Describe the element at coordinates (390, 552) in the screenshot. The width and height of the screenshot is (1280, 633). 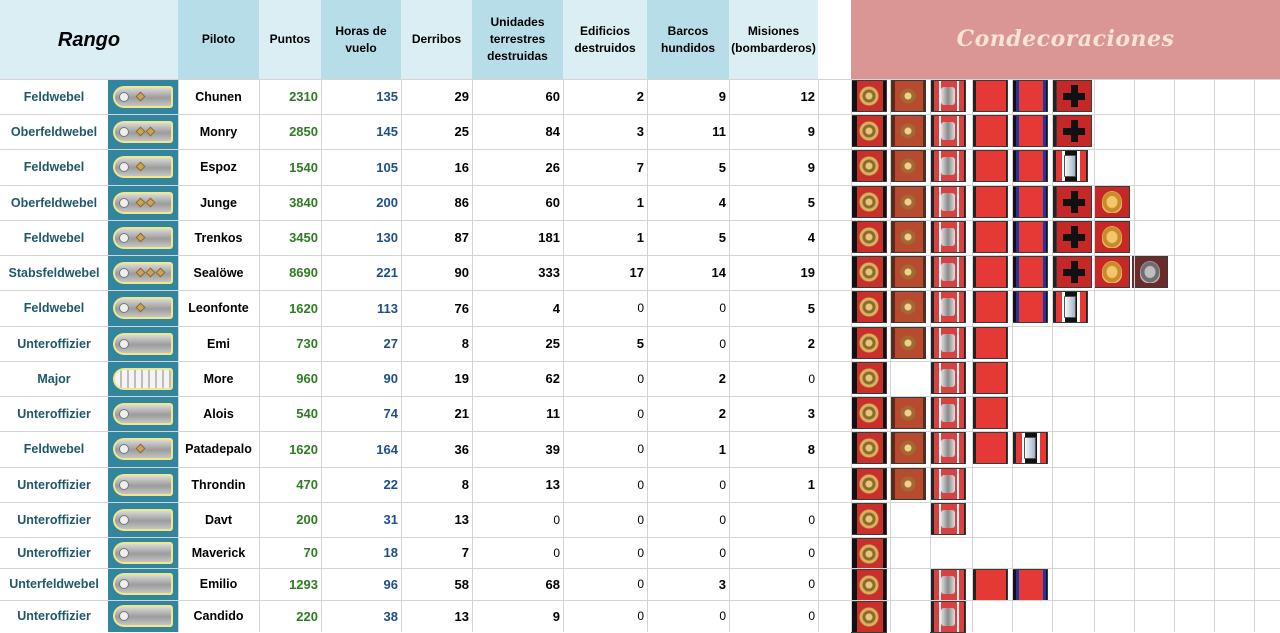
I see `hours-cell: 18` at that location.